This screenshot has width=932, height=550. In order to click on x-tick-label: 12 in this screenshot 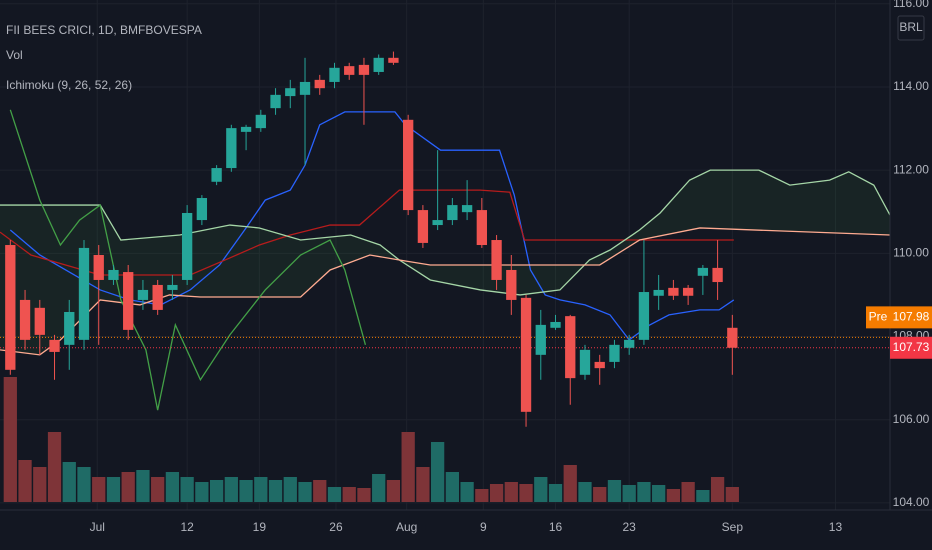, I will do `click(187, 527)`.